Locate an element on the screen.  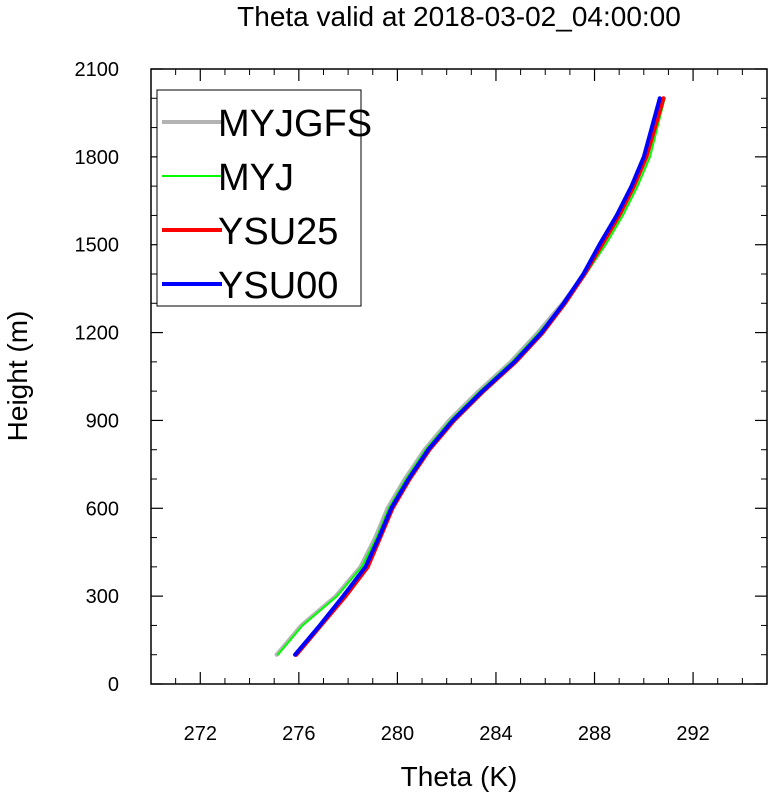
y-tick-label: 300 is located at coordinates (102, 597).